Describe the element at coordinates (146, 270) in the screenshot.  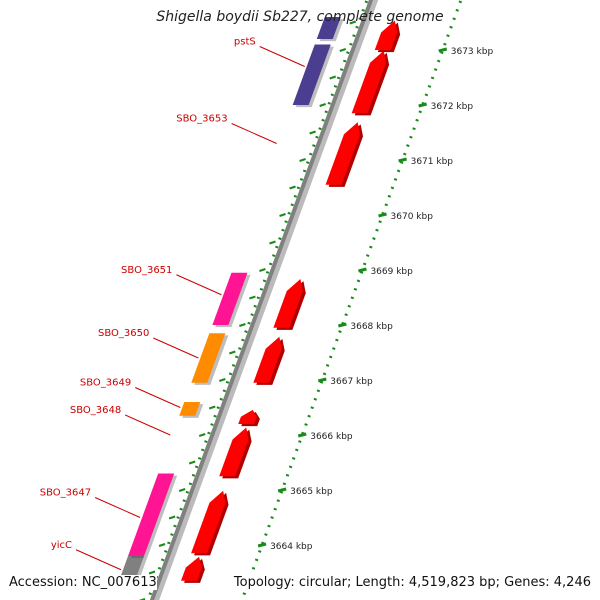
I see `gene-label: SBO_3651` at that location.